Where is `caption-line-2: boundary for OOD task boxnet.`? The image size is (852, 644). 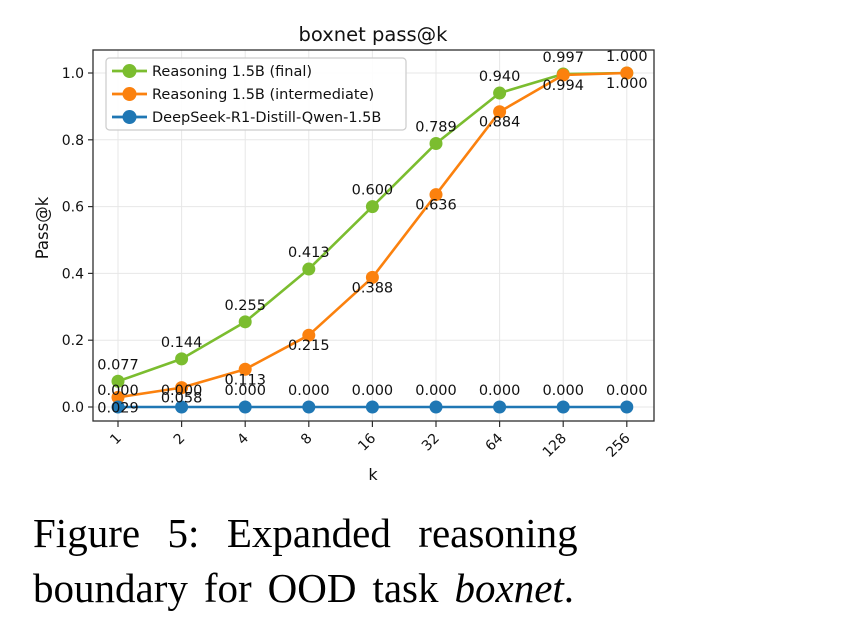
caption-line-2: boundary for OOD task boxnet. is located at coordinates (347, 588).